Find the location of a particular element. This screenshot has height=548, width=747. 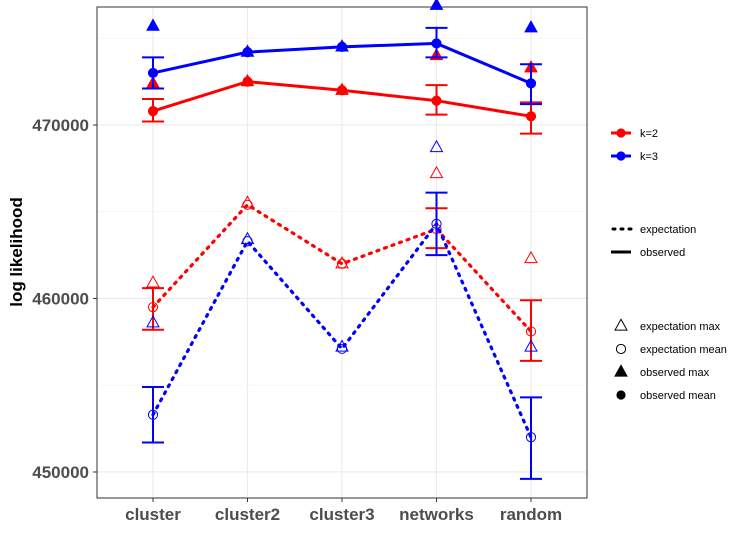

series-line is located at coordinates (342, 268).